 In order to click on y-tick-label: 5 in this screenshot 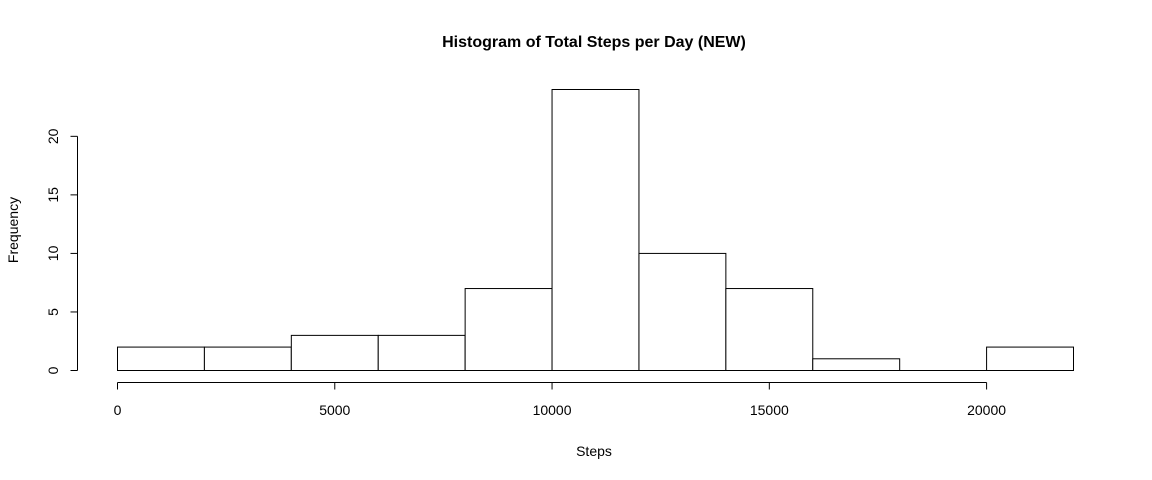, I will do `click(53, 312)`.